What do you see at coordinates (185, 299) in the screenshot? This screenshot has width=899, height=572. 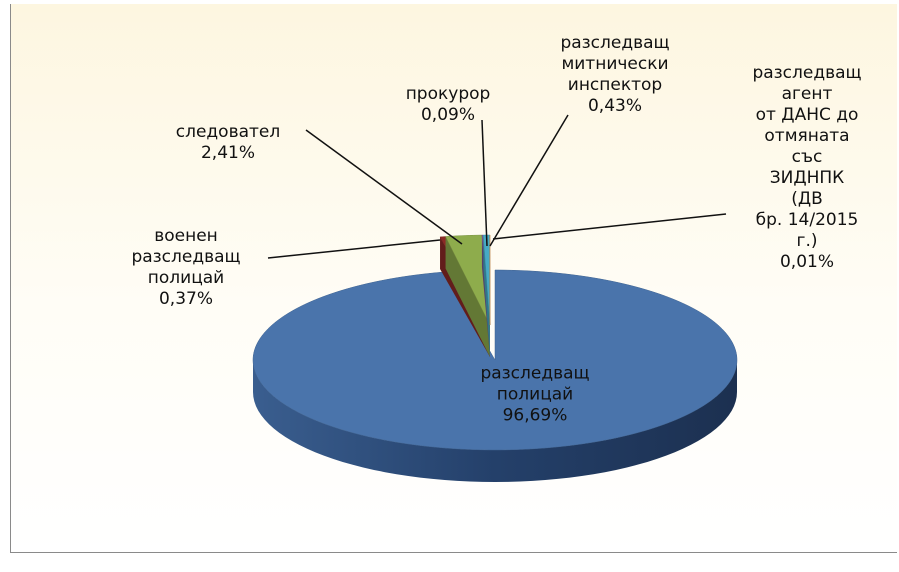 I see `value-label: 0,37%` at bounding box center [185, 299].